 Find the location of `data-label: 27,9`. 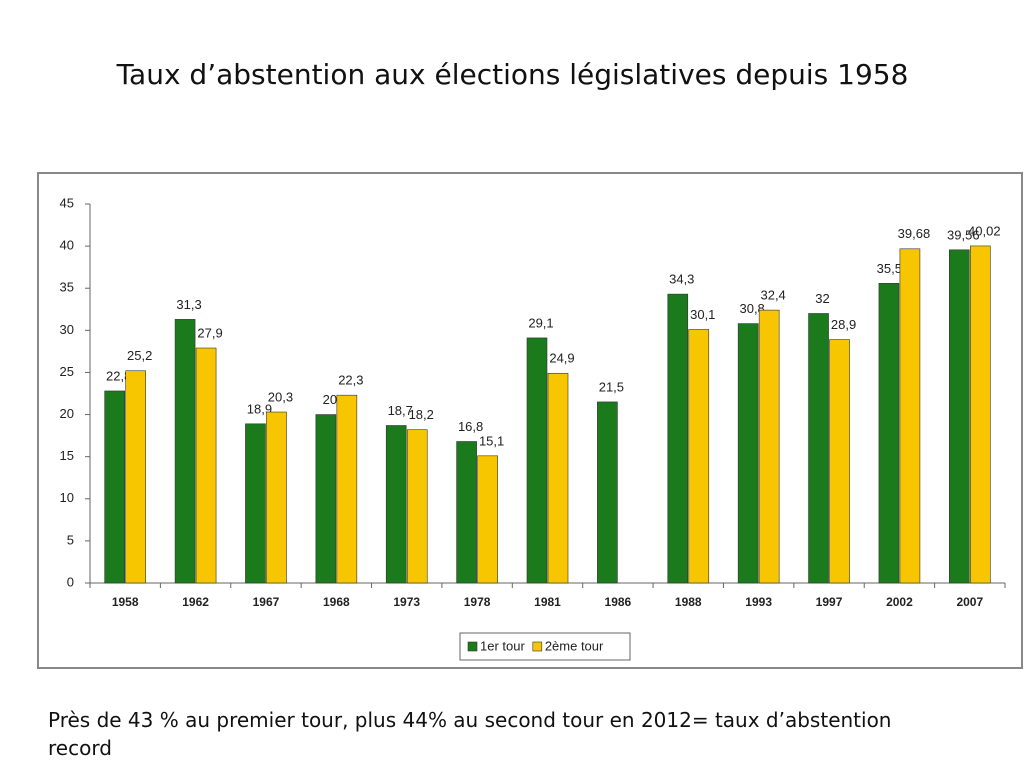

data-label: 27,9 is located at coordinates (209, 332).